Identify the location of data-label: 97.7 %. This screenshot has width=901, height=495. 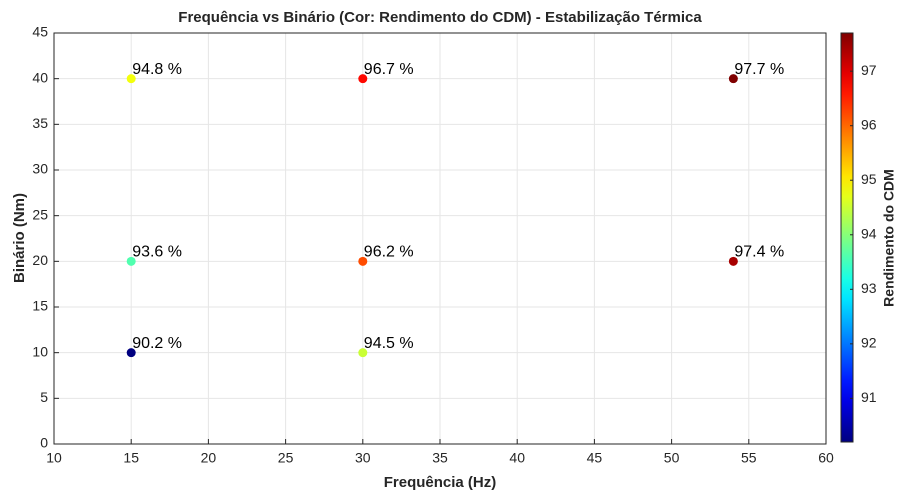
(759, 69).